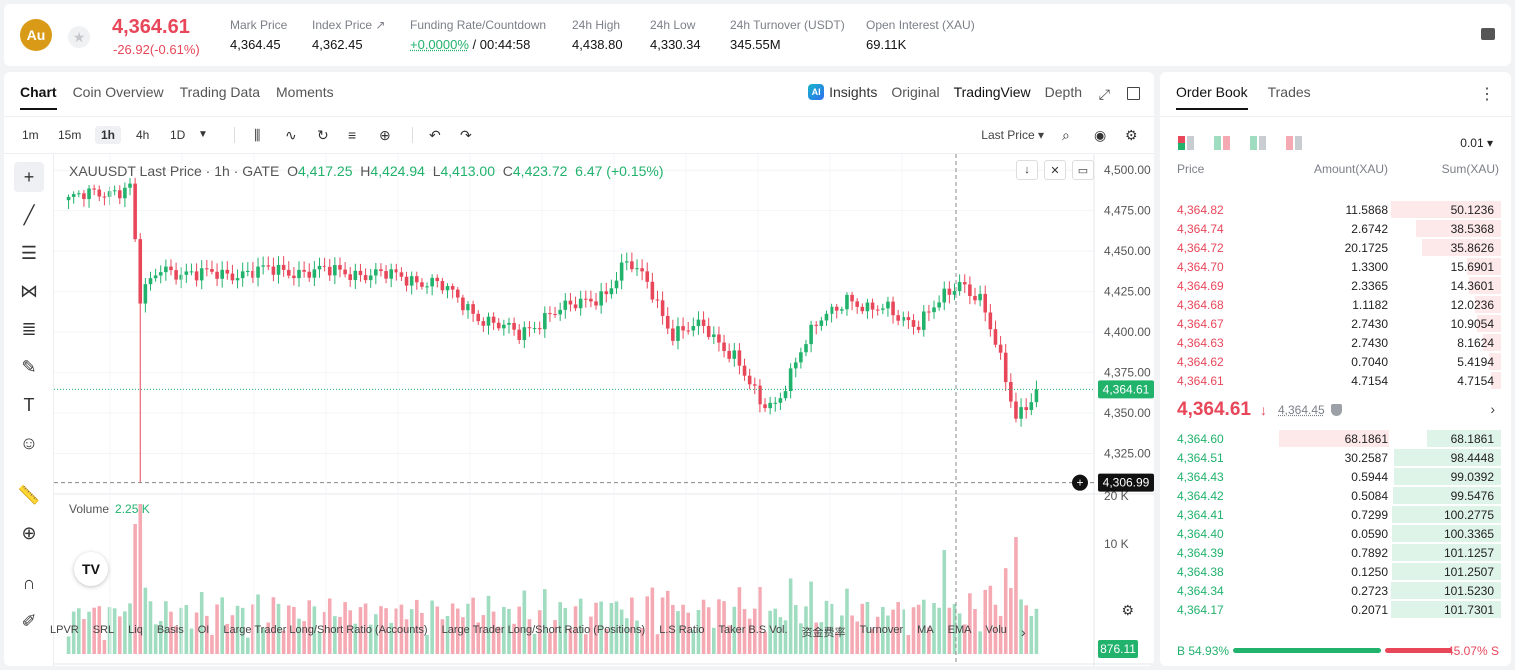 This screenshot has height=670, width=1515. I want to click on pencil-icon: ✐, so click(29, 620).